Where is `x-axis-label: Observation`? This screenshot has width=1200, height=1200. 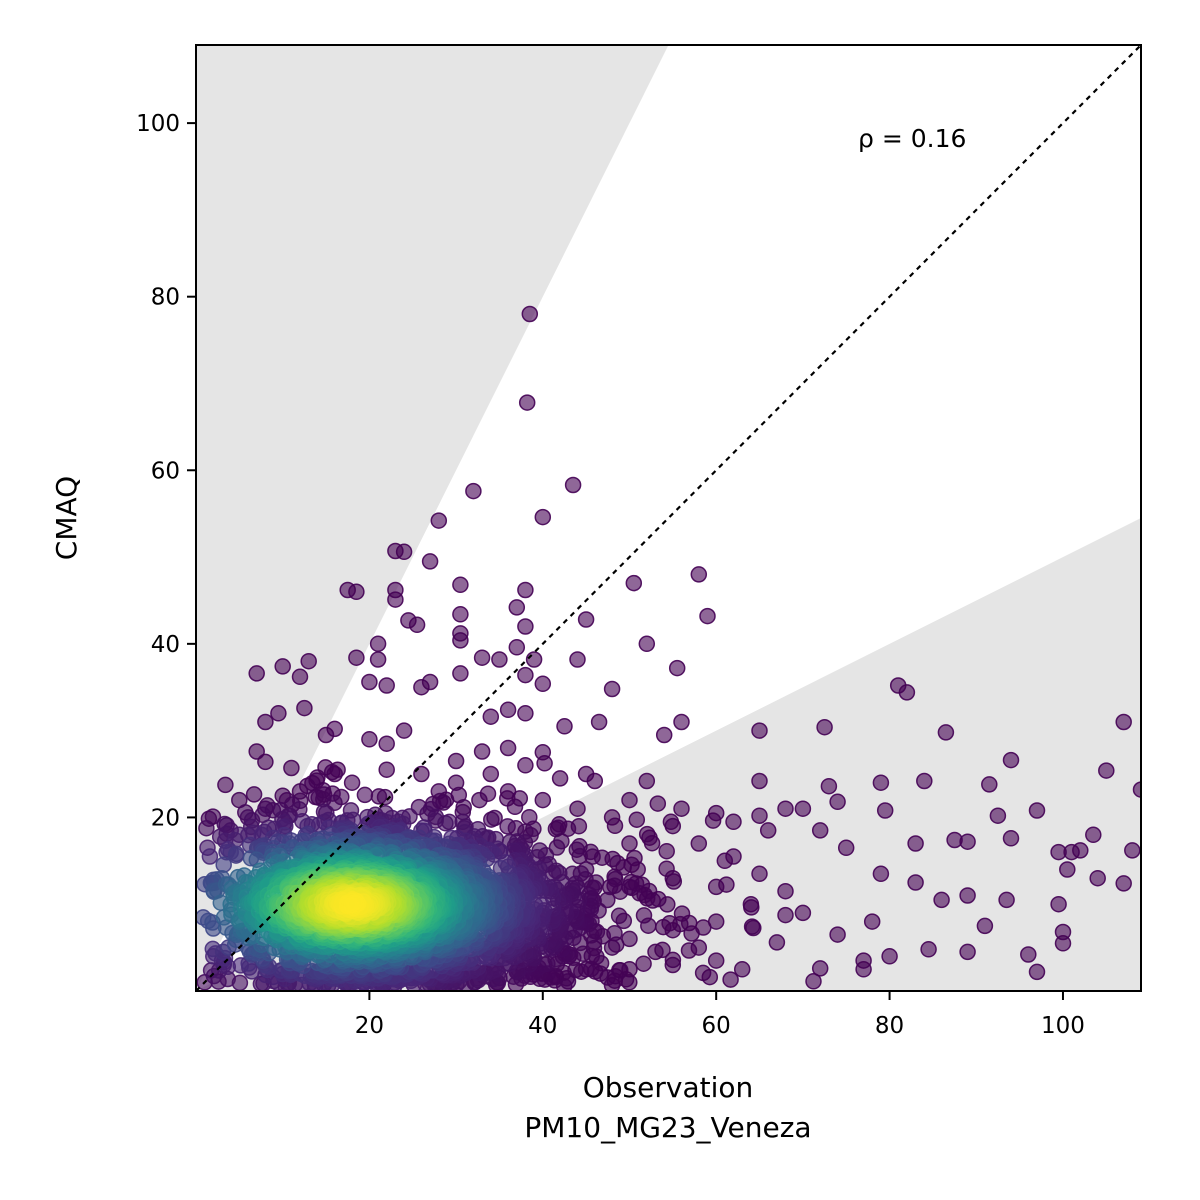 x-axis-label: Observation is located at coordinates (668, 1087).